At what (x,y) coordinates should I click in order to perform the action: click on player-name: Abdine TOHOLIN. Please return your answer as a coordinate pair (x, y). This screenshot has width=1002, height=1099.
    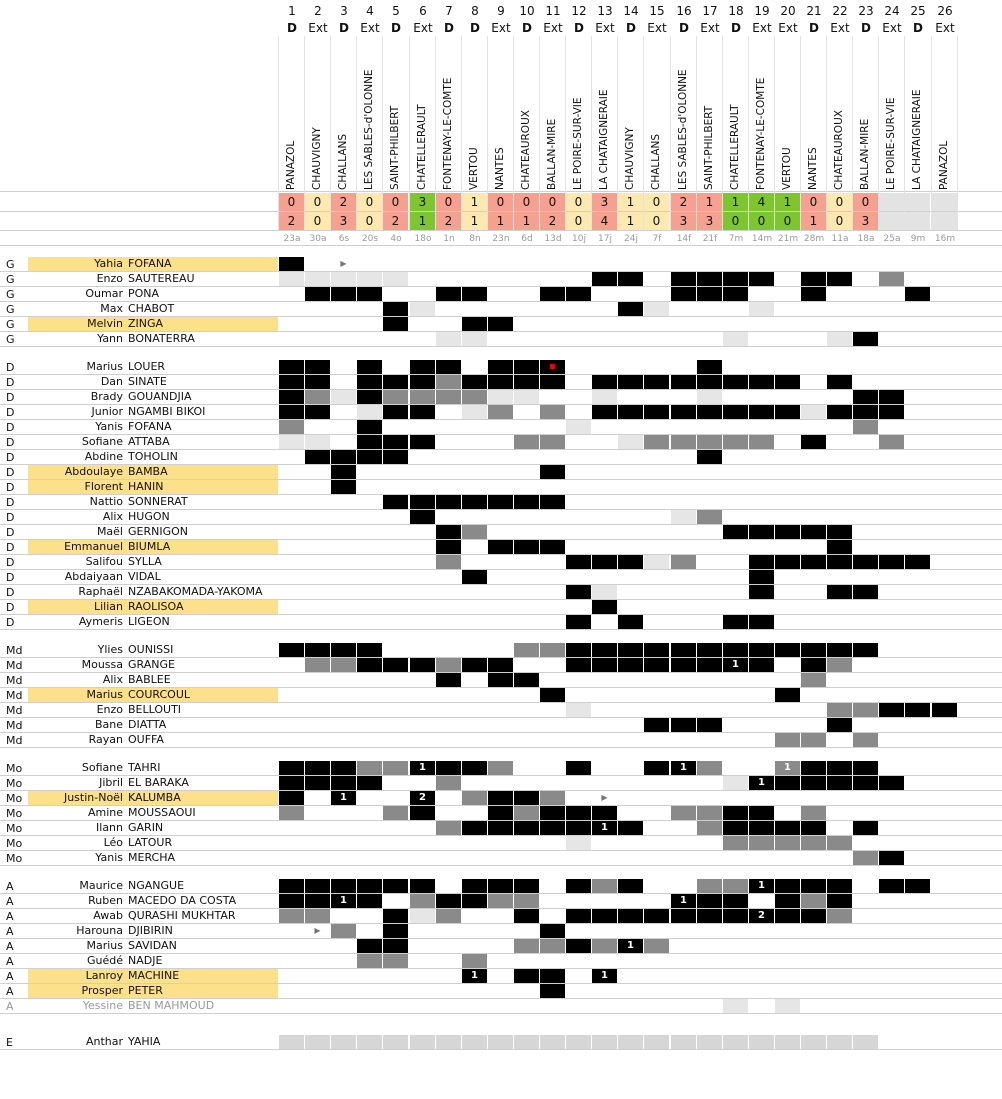
    Looking at the image, I should click on (153, 457).